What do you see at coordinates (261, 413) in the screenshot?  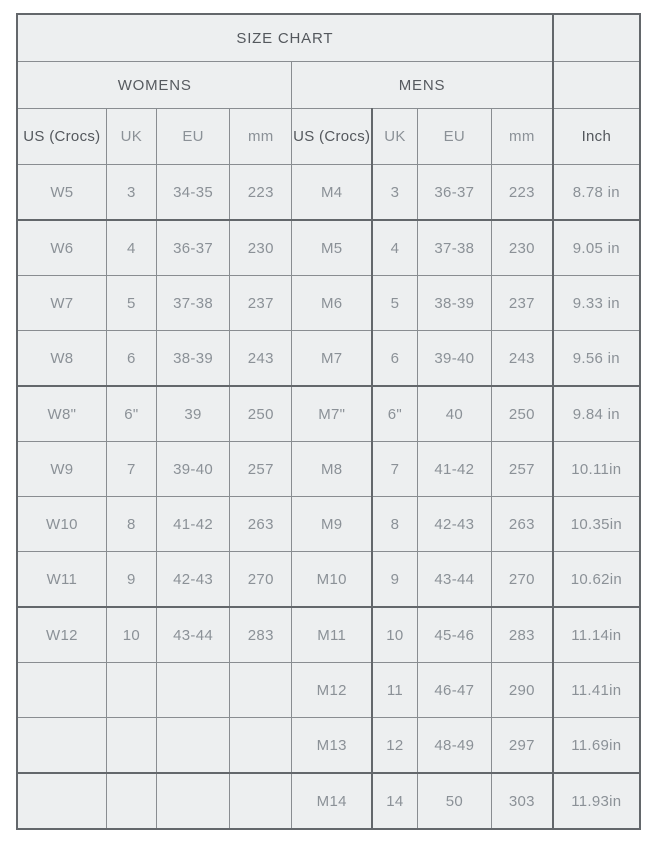 I see `cell-womens-mm: 250` at bounding box center [261, 413].